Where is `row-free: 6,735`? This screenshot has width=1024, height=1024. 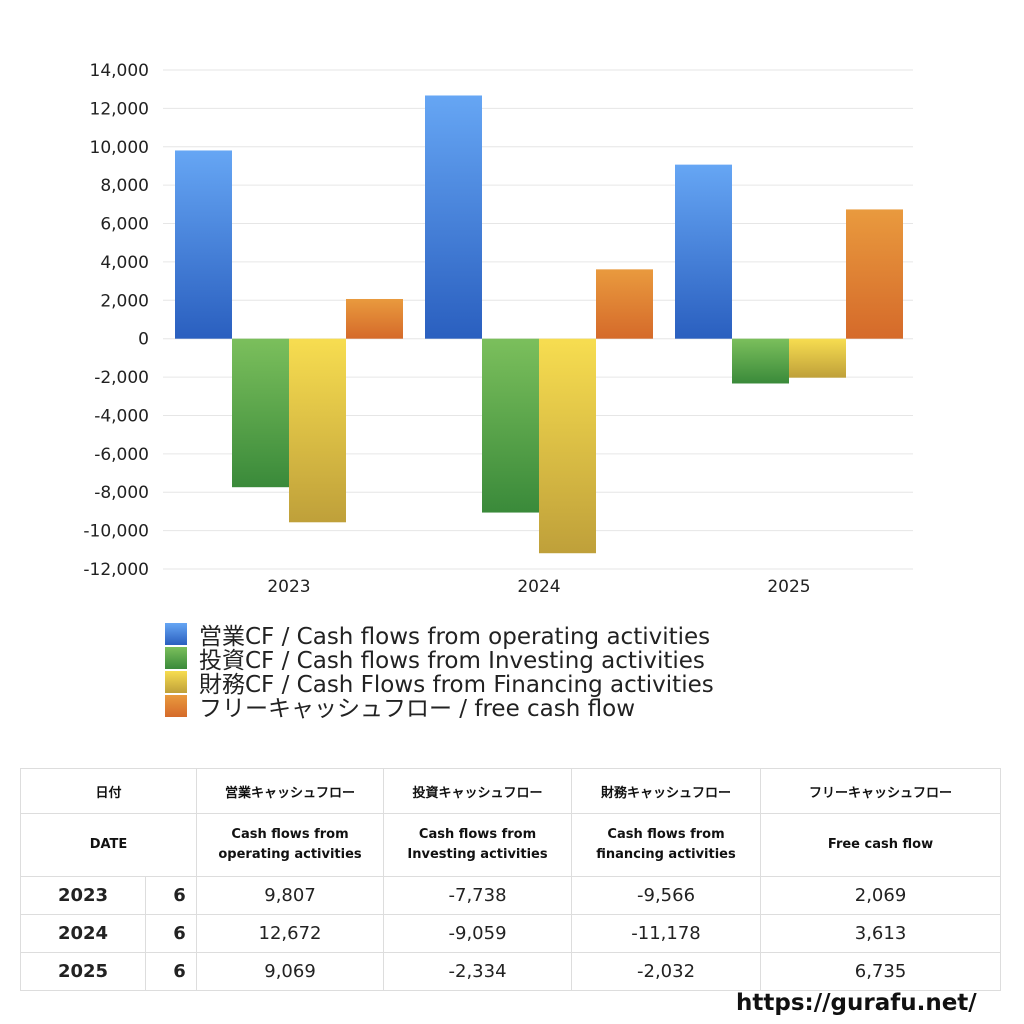 row-free: 6,735 is located at coordinates (881, 971).